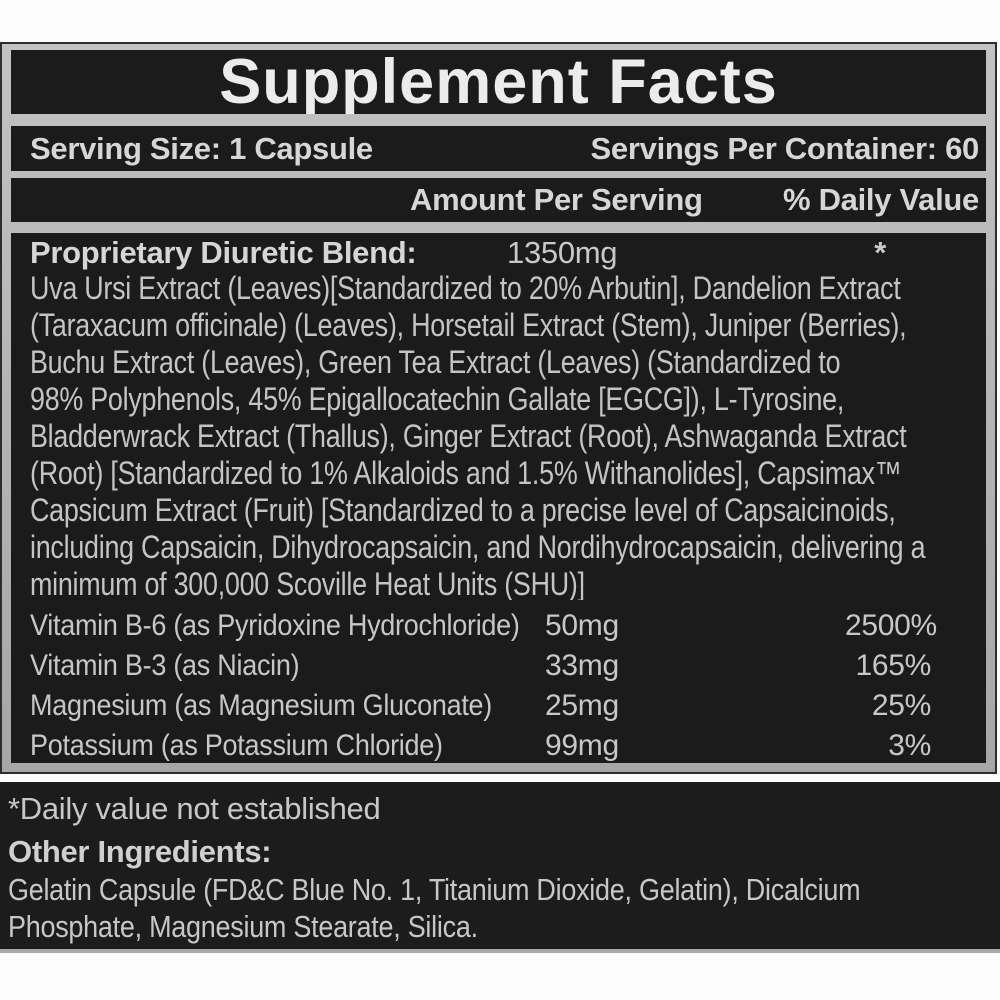 Image resolution: width=1000 pixels, height=1000 pixels. What do you see at coordinates (562, 252) in the screenshot?
I see `blend-amount: 1350mg` at bounding box center [562, 252].